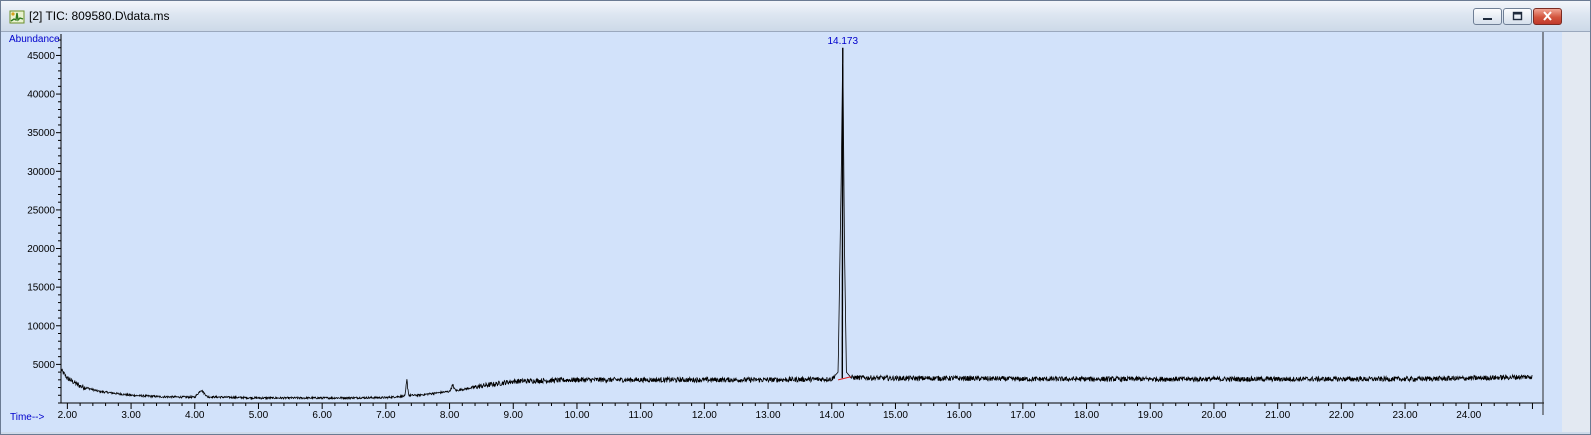 The height and width of the screenshot is (435, 1591). What do you see at coordinates (844, 378) in the screenshot?
I see `integration-baseline` at bounding box center [844, 378].